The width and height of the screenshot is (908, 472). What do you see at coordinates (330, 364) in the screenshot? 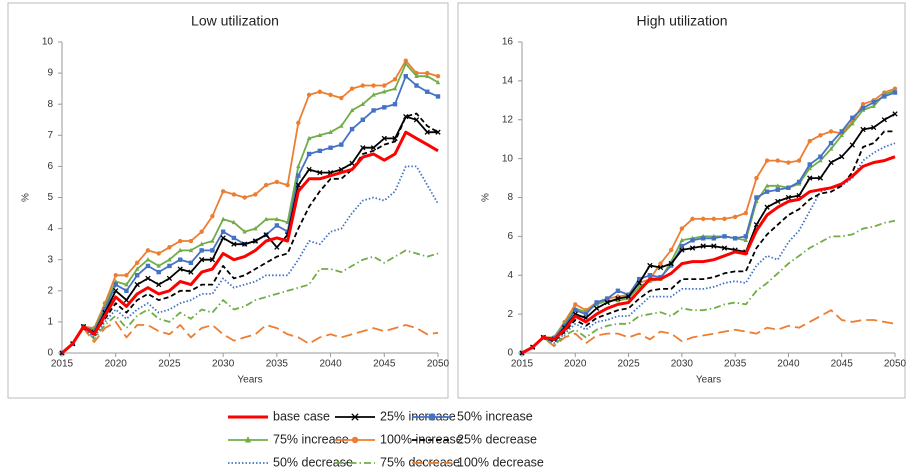
I see `x-tick-label: 2040` at bounding box center [330, 364].